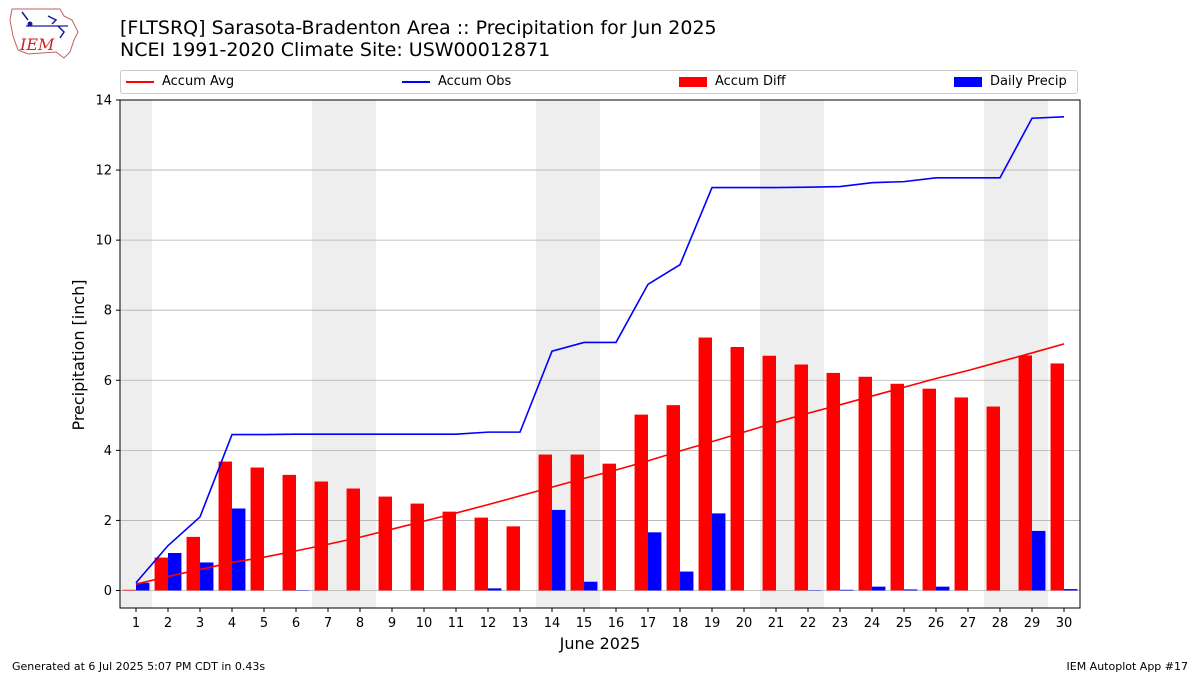  Describe the element at coordinates (328, 623) in the screenshot. I see `x-tick-label-7: 7` at that location.